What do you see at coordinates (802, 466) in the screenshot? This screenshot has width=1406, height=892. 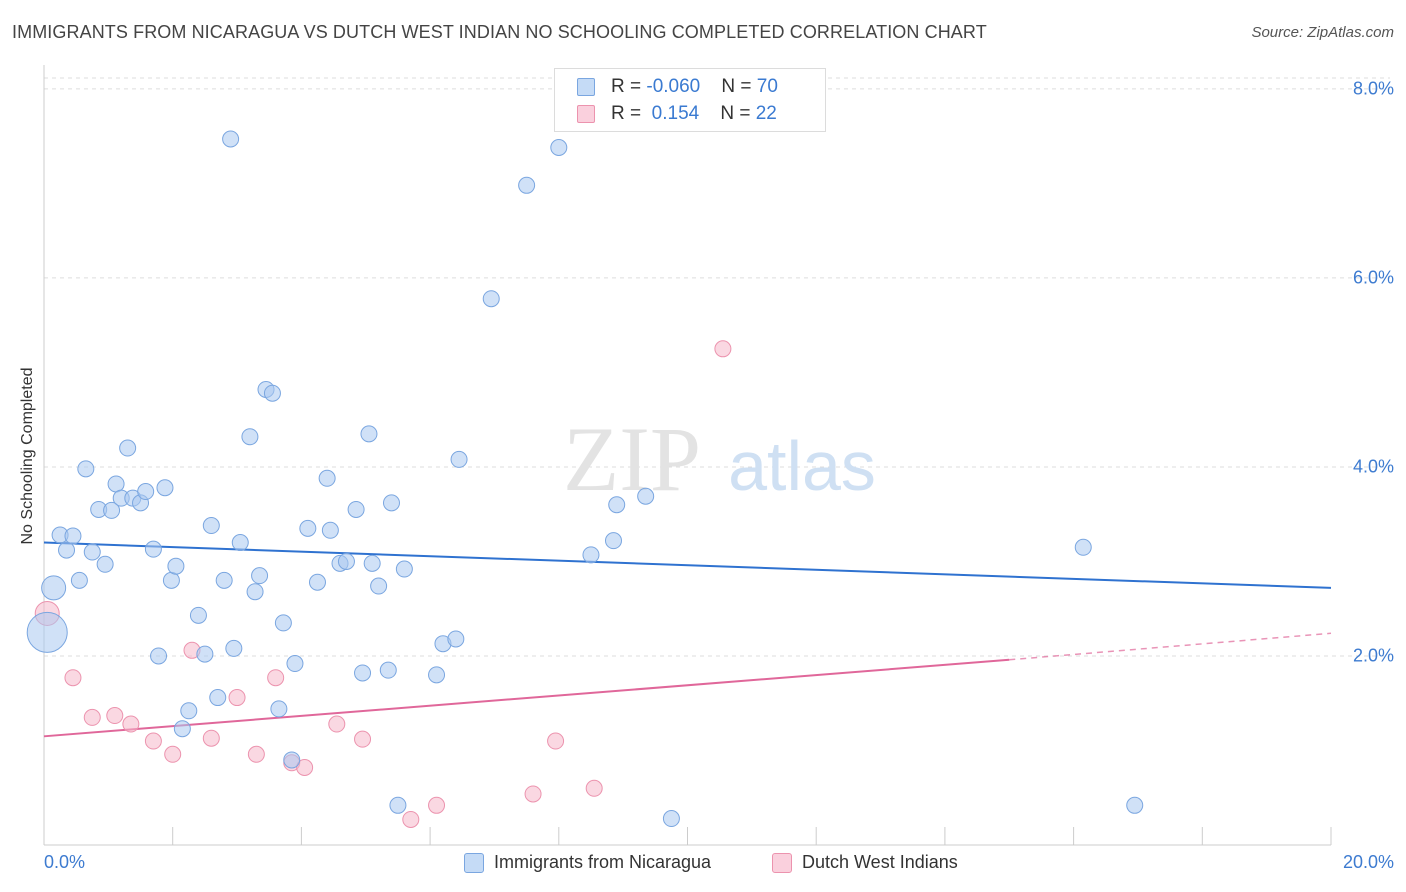 I see `watermark-atlas: atlas` at bounding box center [802, 466].